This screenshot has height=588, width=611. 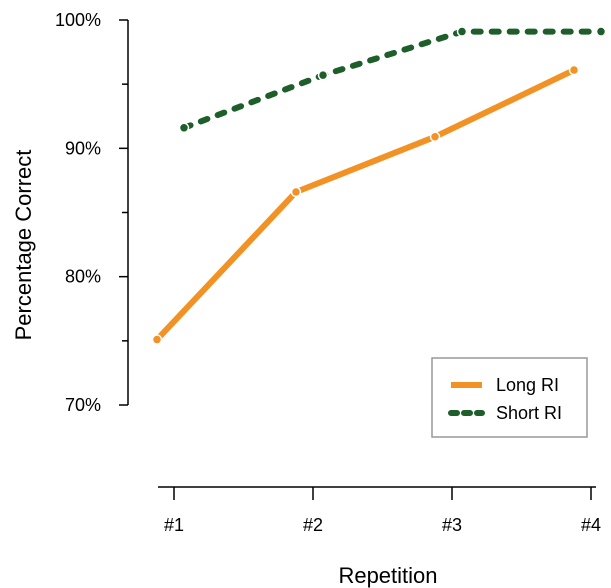 What do you see at coordinates (83, 277) in the screenshot?
I see `y-tick-label: 80%` at bounding box center [83, 277].